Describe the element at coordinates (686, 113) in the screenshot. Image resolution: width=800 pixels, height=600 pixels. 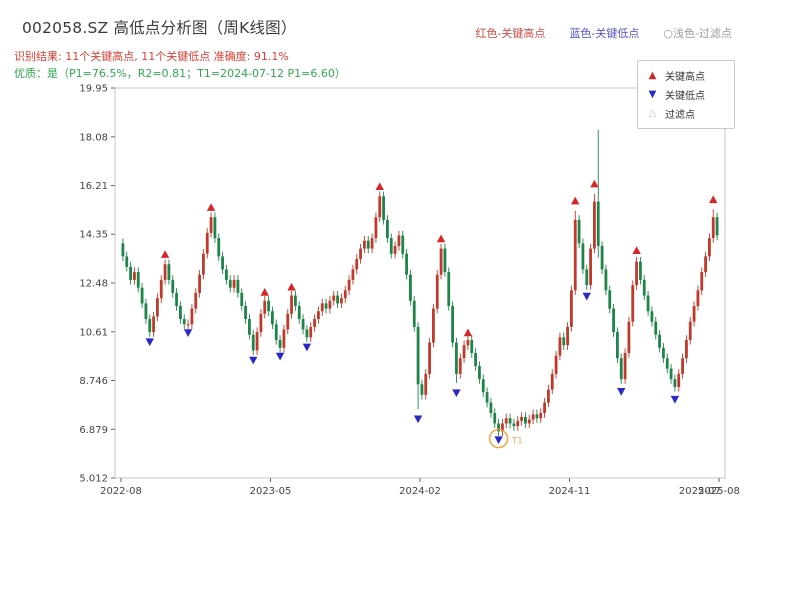
I see `legend-row-filter: △ 过滤点` at that location.